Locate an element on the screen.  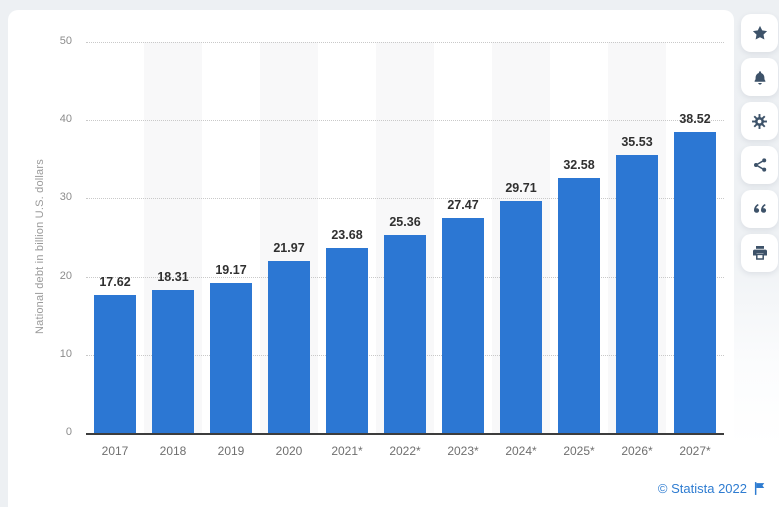
star-button is located at coordinates (759, 33).